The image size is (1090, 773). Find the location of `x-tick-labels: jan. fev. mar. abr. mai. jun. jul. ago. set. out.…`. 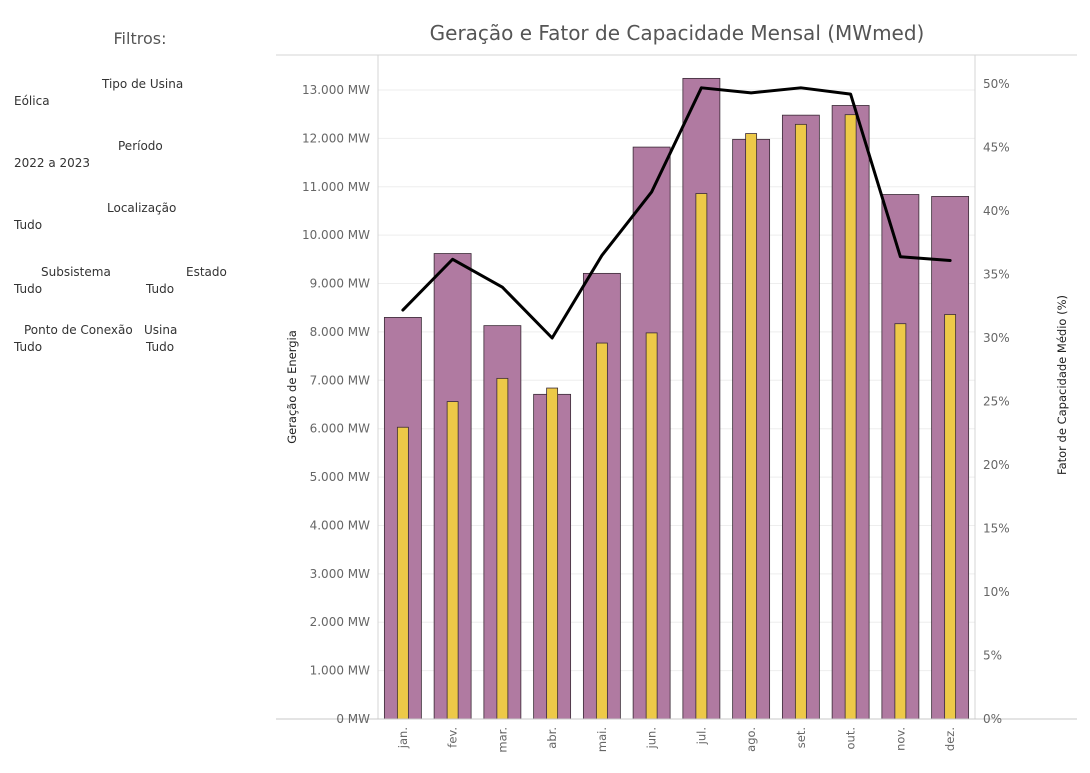

x-tick-labels: jan. fev. mar. abr. mai. jun. jul. ago. set. out.… is located at coordinates (676, 740).